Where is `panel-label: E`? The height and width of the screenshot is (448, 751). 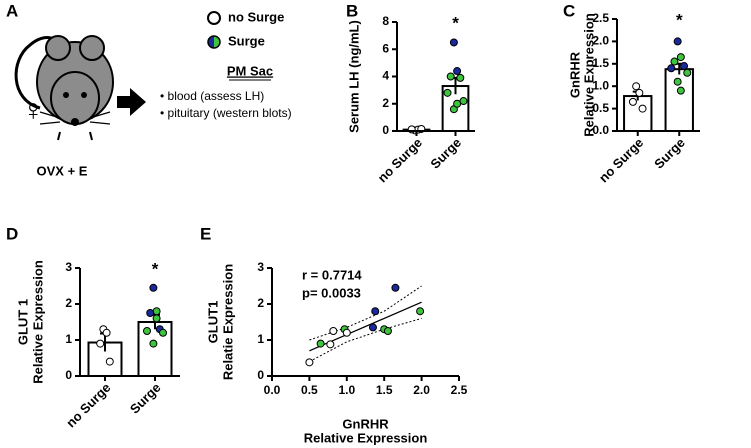 panel-label: E is located at coordinates (205, 233).